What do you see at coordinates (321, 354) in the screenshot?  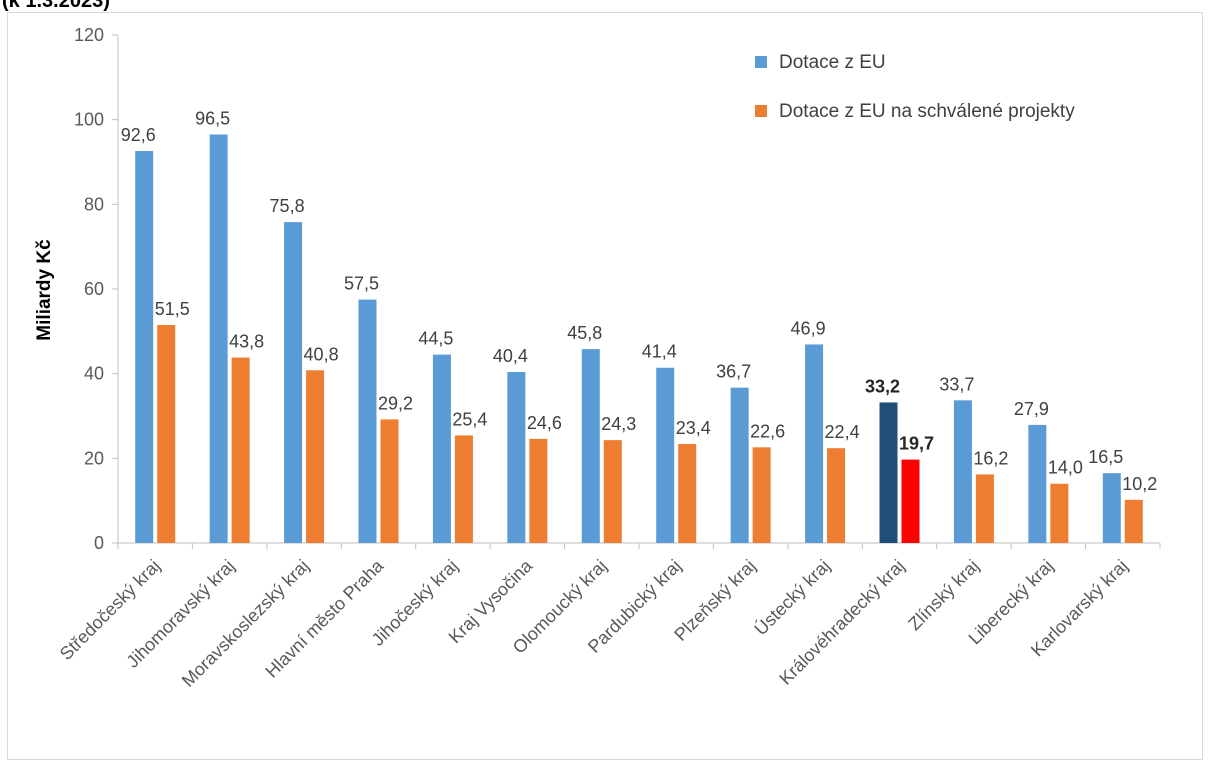 I see `data-label: 40,8` at bounding box center [321, 354].